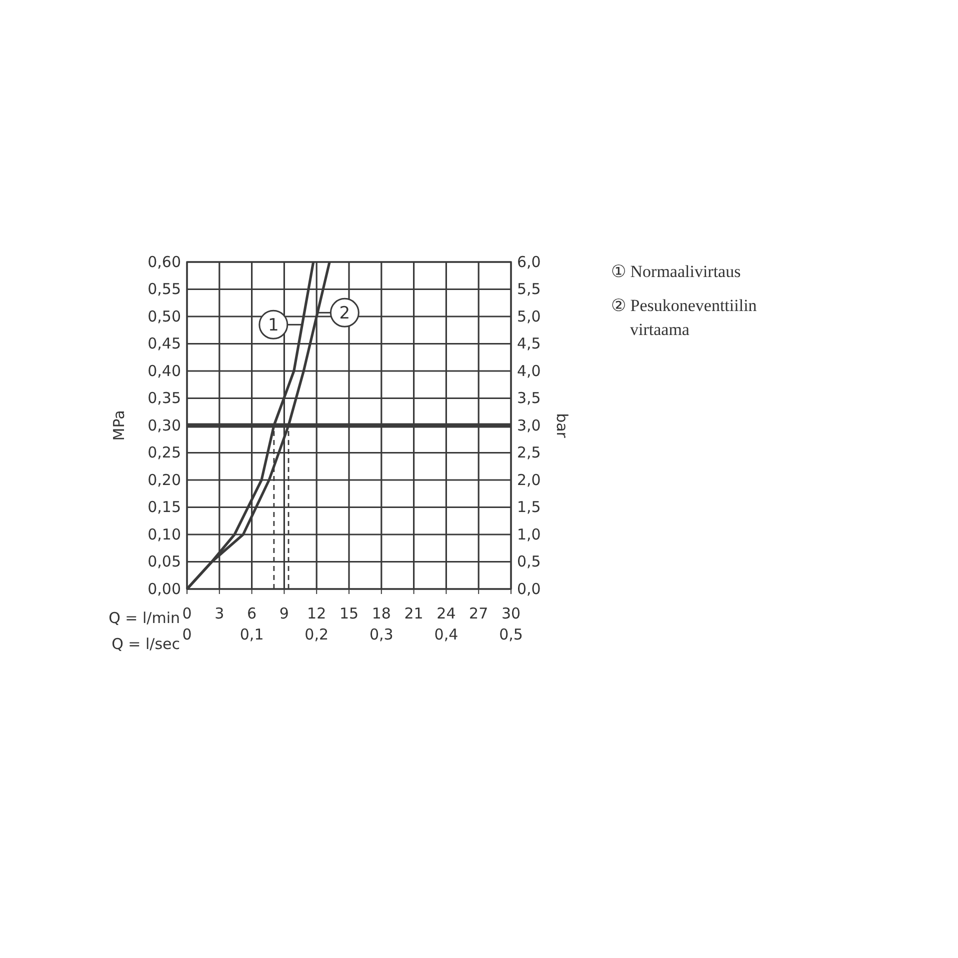  I want to click on y-tick-label: 0,05, so click(164, 561).